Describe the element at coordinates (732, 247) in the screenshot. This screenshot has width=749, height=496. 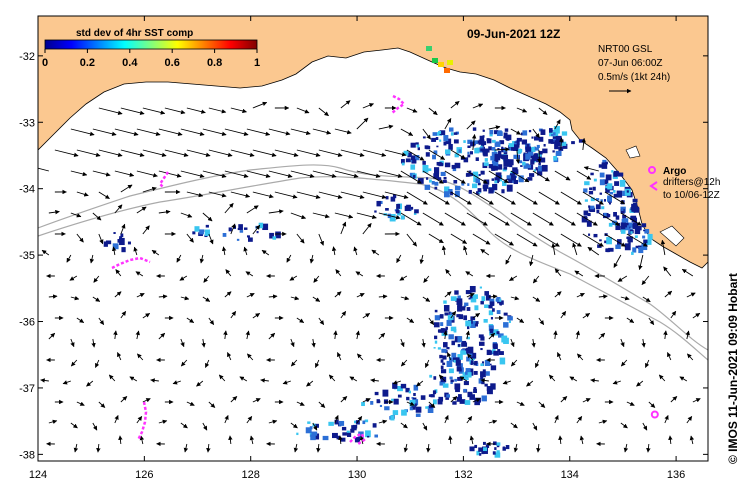
I see `credit-area: © IMOS 11-Jun-2021 09:09 Hobart` at that location.